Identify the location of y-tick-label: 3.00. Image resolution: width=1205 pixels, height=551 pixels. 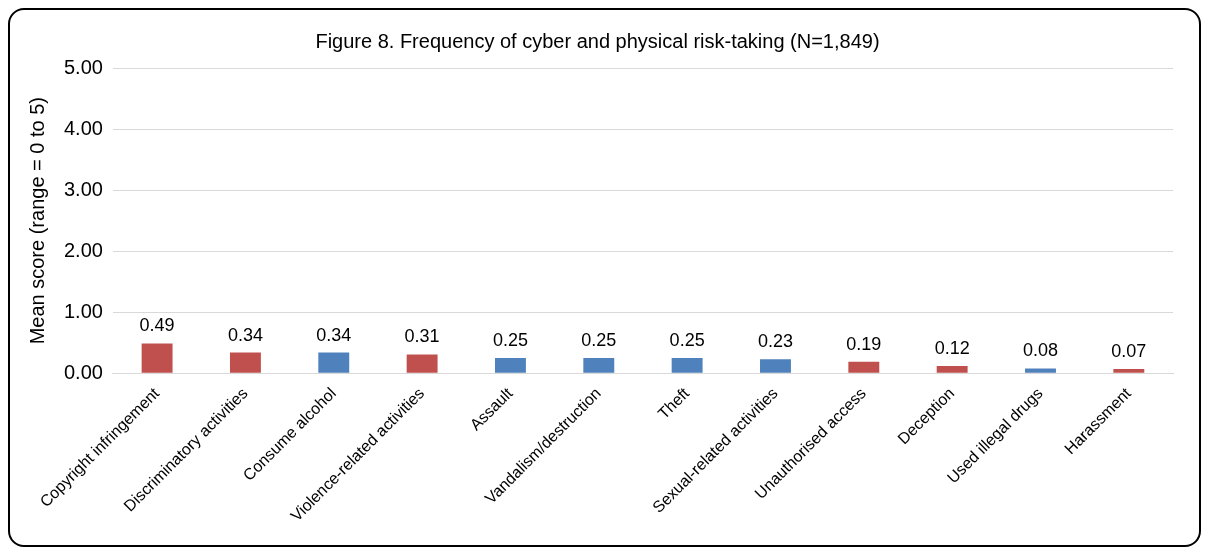
(83, 188).